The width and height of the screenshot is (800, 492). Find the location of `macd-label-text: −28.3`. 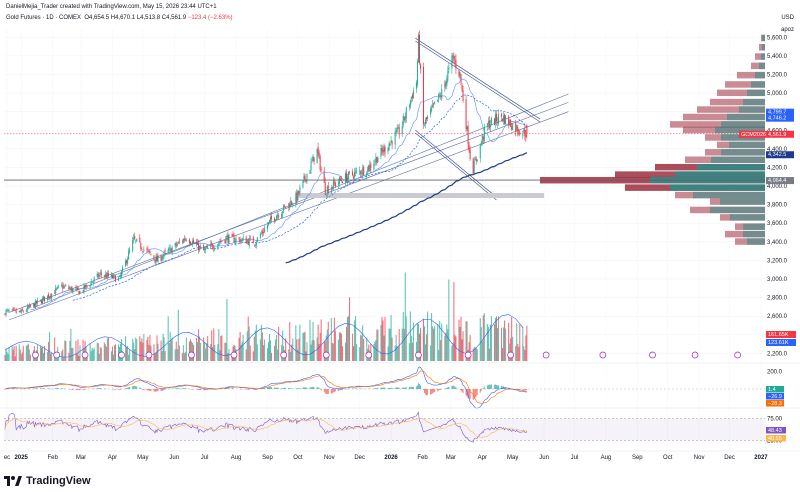

macd-label-text: −28.3 is located at coordinates (775, 404).